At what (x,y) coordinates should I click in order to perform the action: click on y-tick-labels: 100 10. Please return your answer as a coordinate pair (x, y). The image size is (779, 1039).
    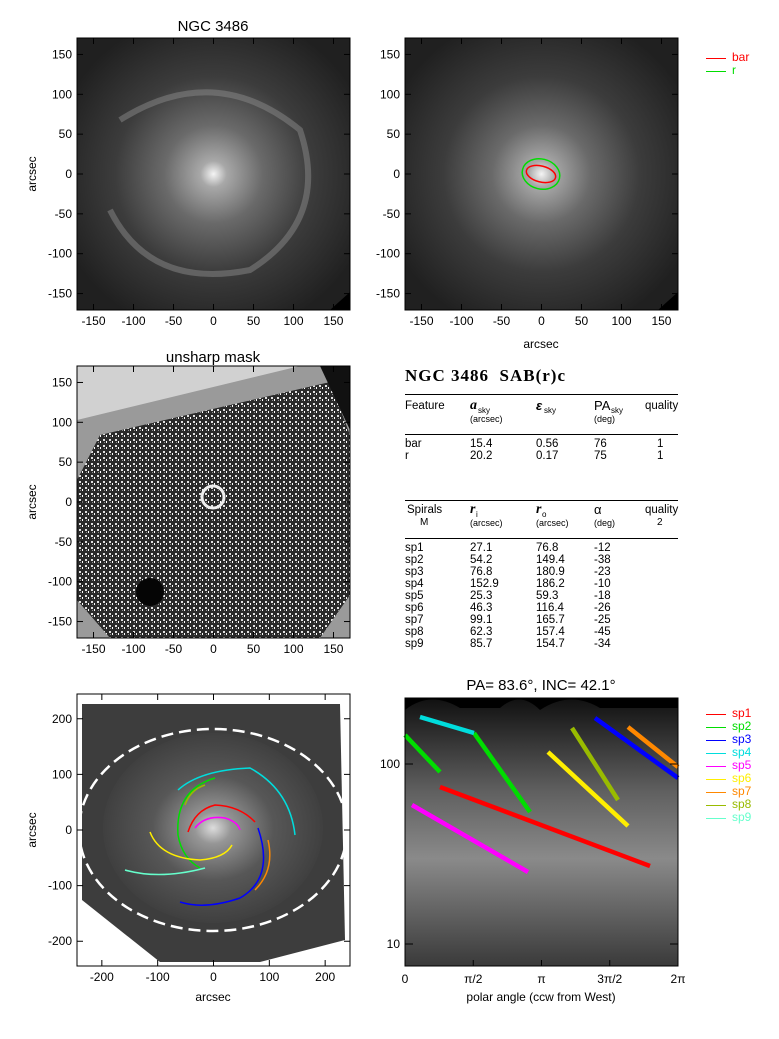
    Looking at the image, I should click on (529, 854).